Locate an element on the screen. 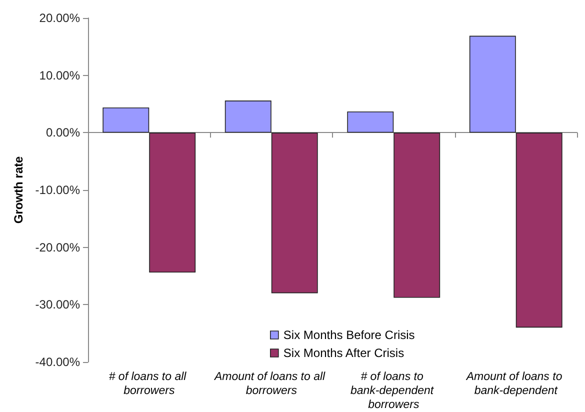 This screenshot has width=585, height=412. x-tick-label: Amount of loans to bank-dependent is located at coordinates (515, 384).